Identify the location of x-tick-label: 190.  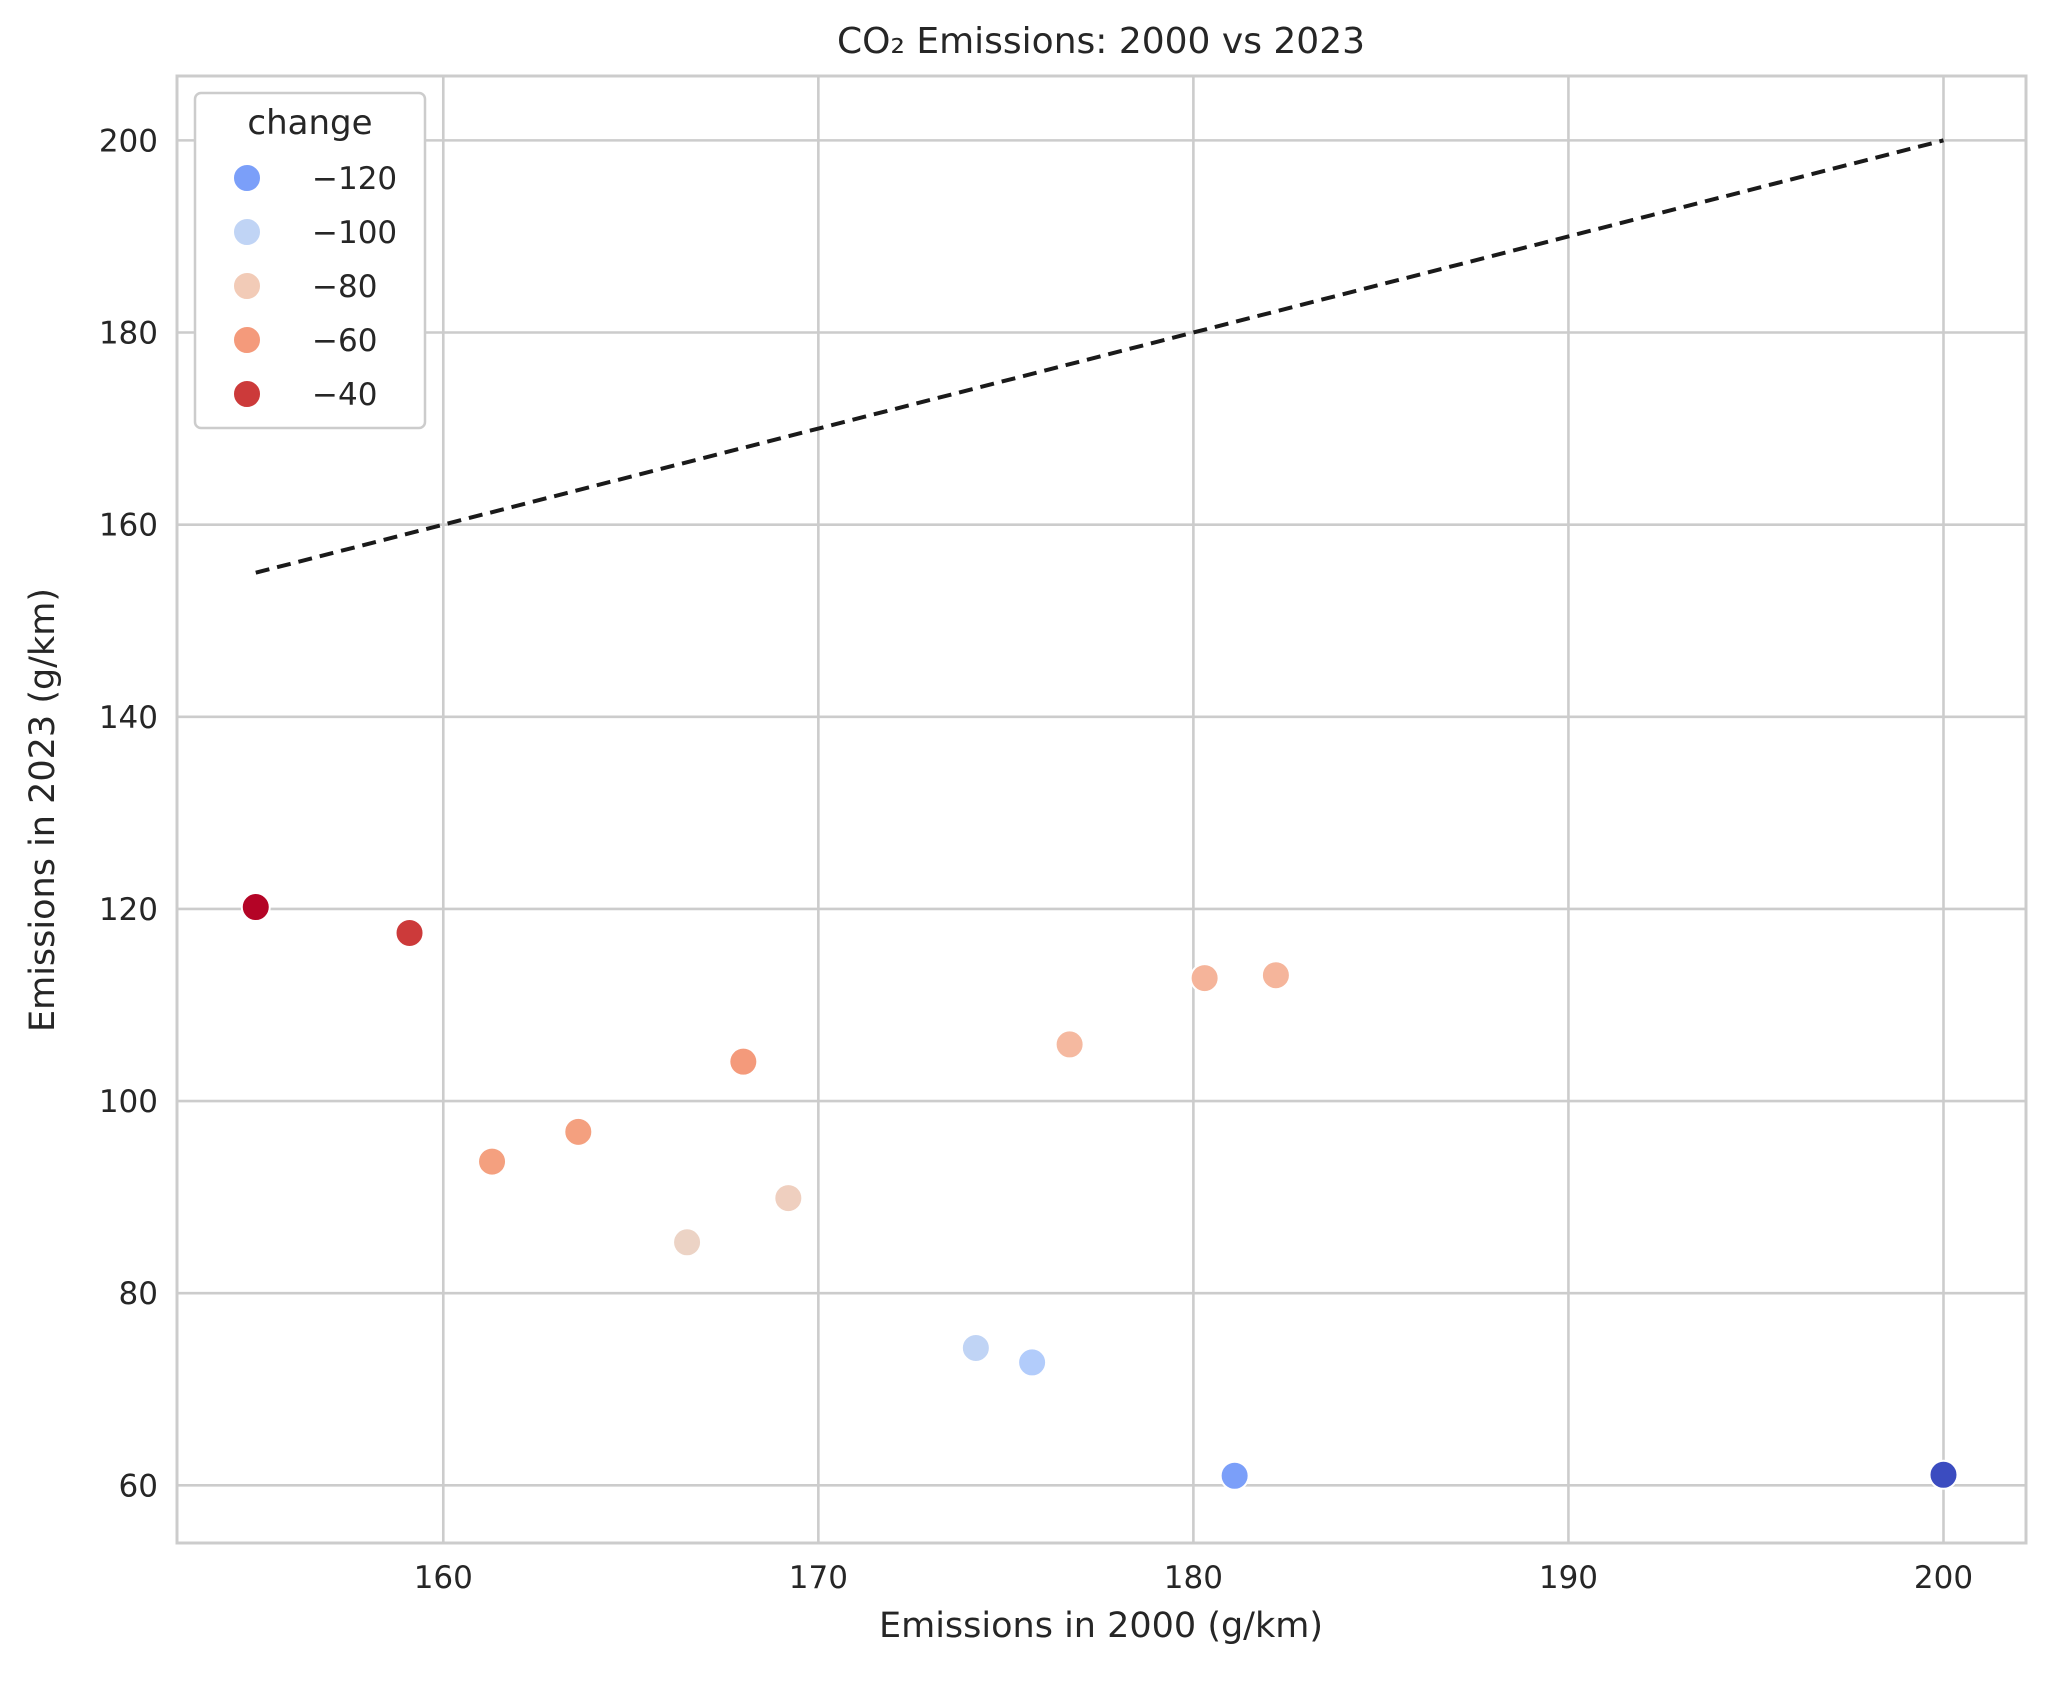
(1568, 1578).